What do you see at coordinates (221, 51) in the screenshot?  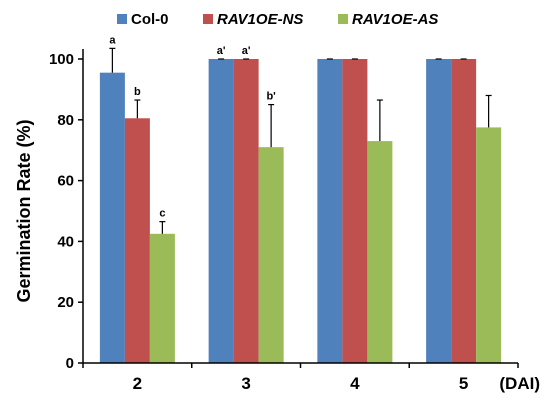 I see `significance-label-Col-0-3: a'` at bounding box center [221, 51].